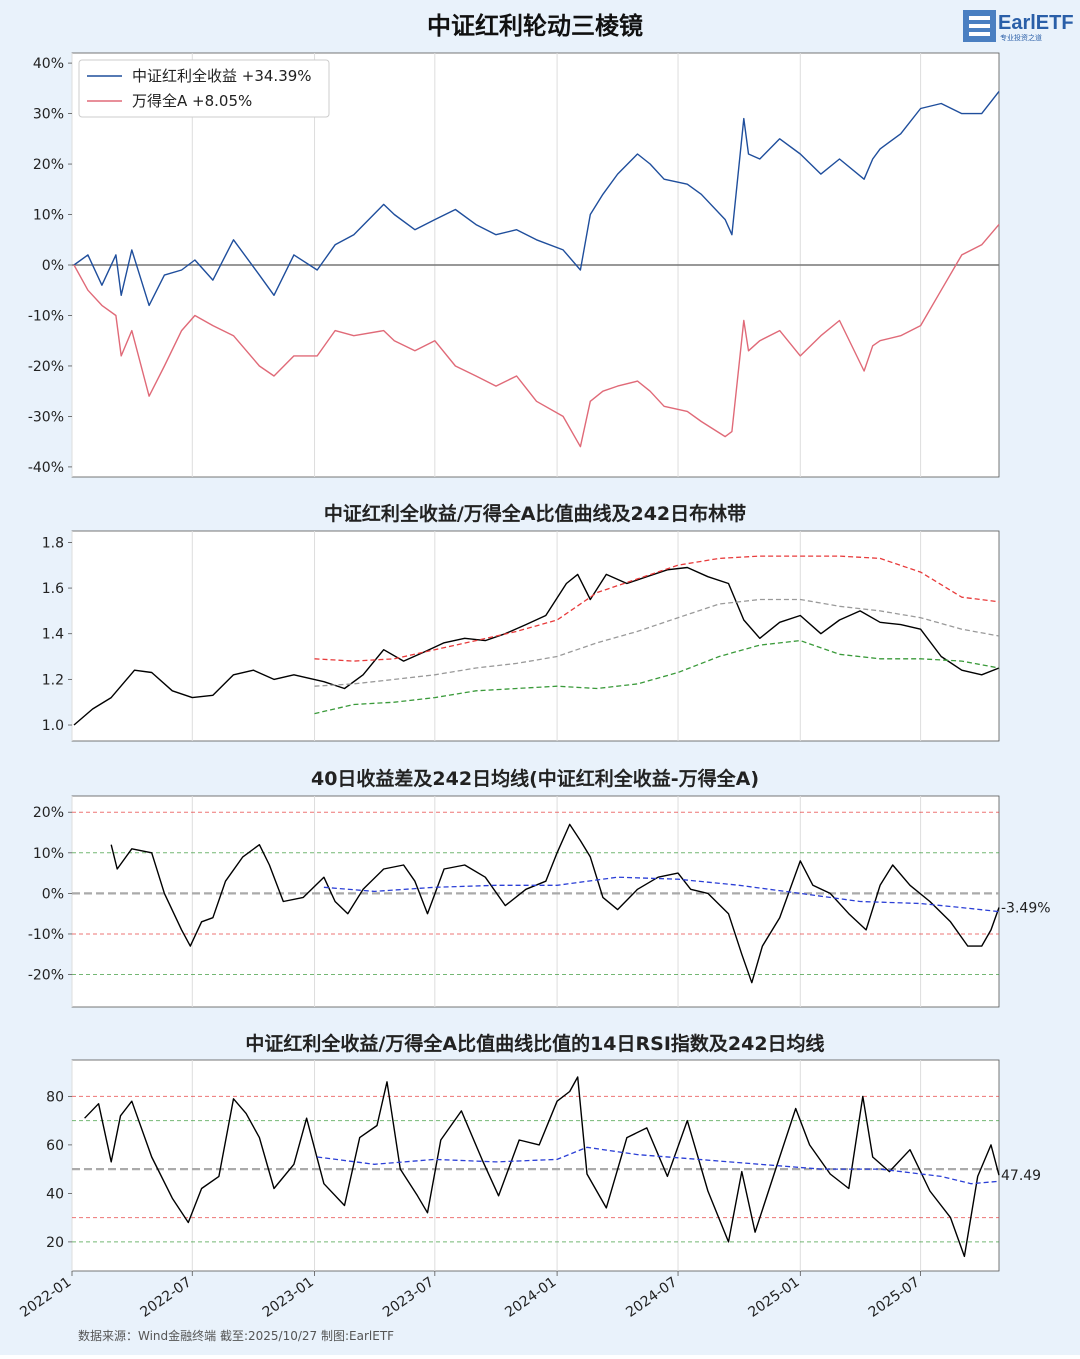 The height and width of the screenshot is (1359, 1080). Describe the element at coordinates (1021, 1176) in the screenshot. I see `end-value-label: 47.49` at that location.